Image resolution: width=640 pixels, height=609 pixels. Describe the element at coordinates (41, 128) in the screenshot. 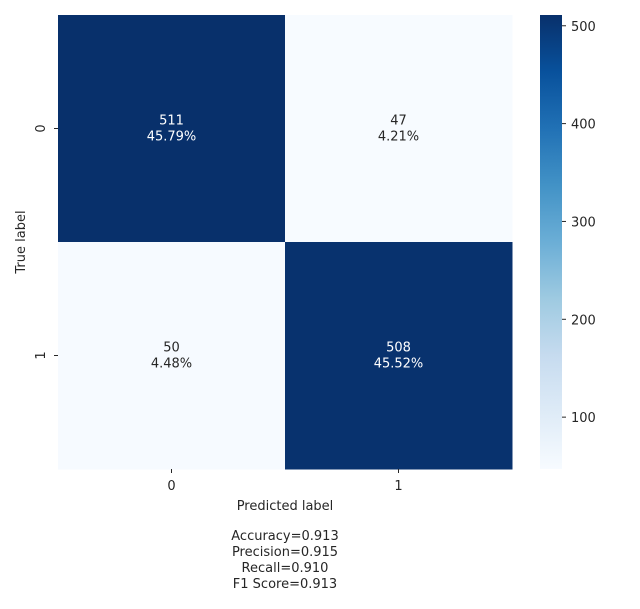

I see `y-tick-label: 0` at that location.